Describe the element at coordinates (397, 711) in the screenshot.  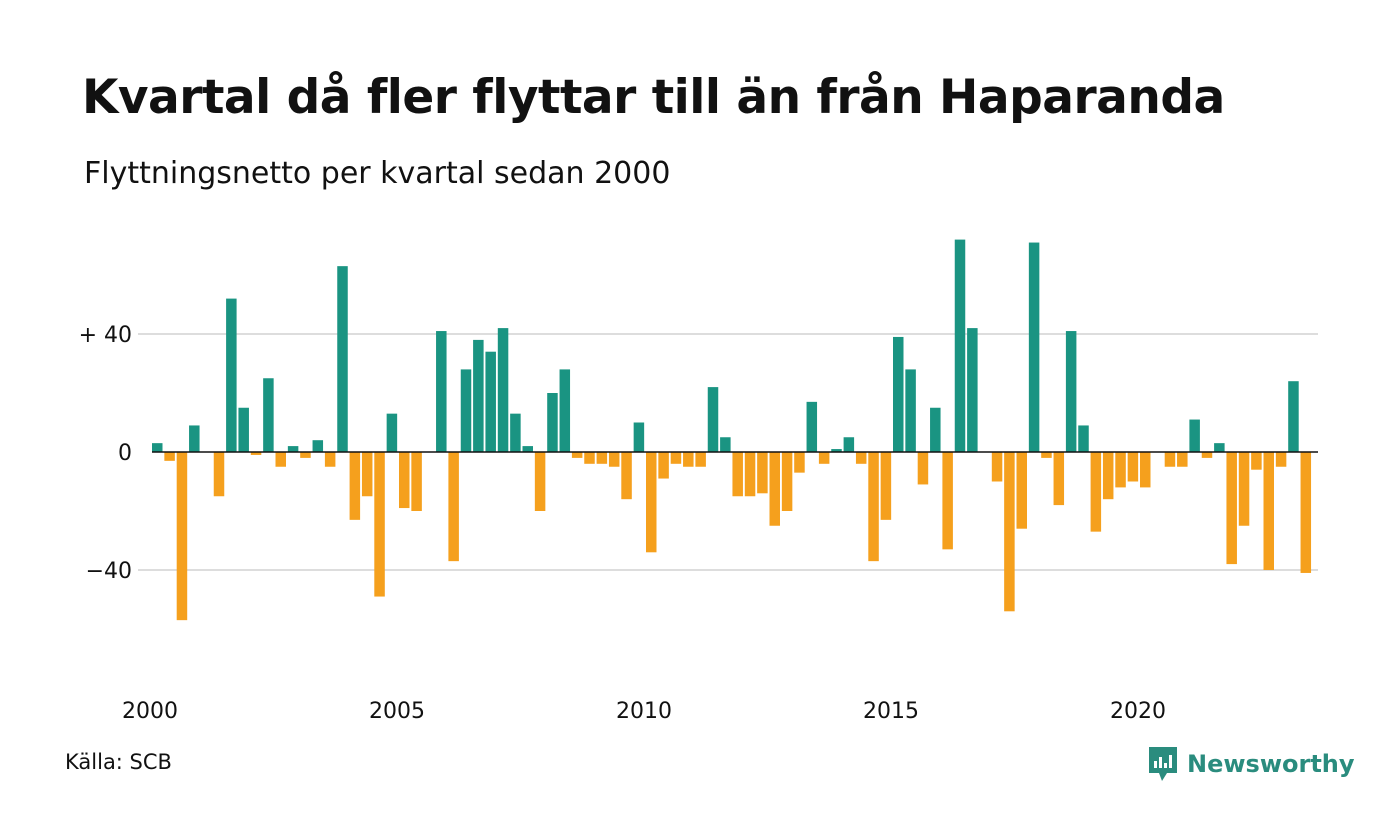
I see `x-tick-label: 2005` at that location.